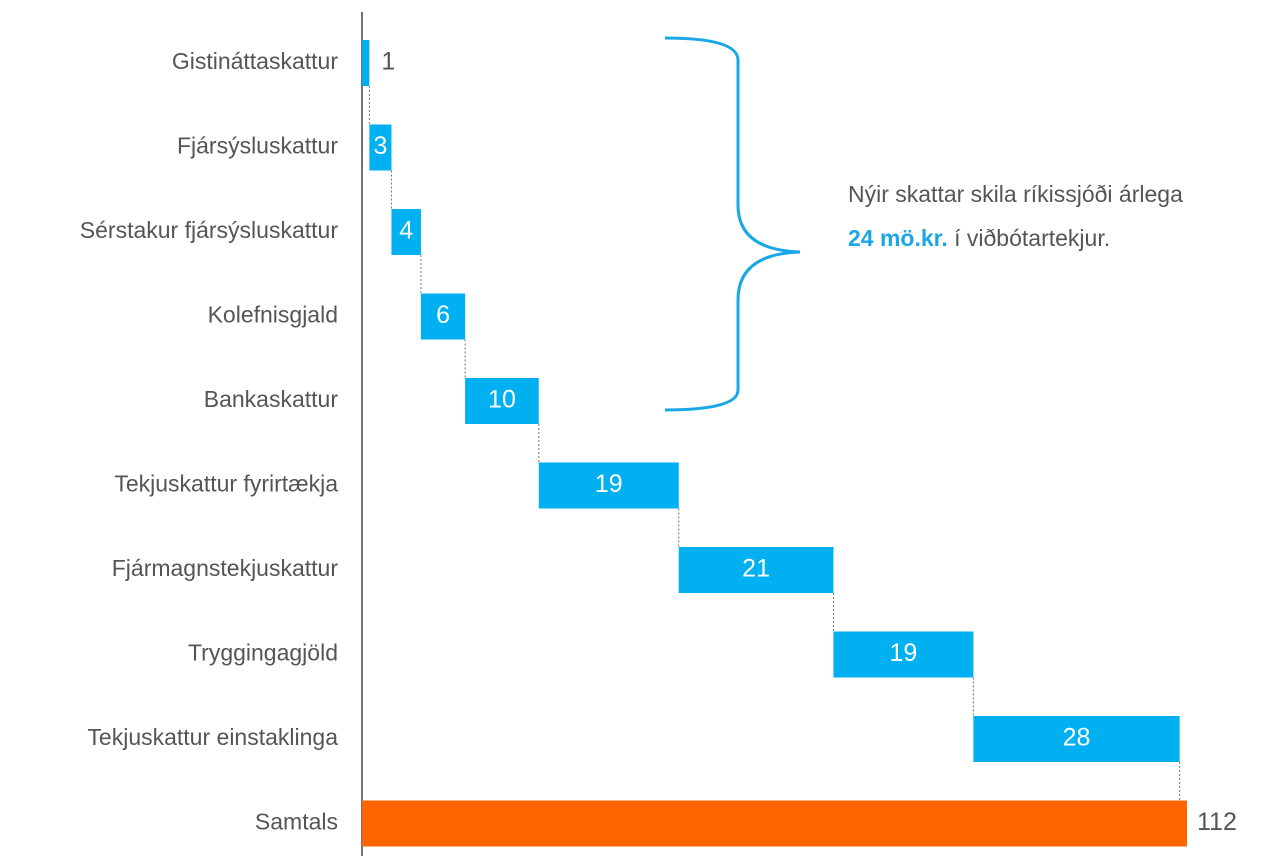 The width and height of the screenshot is (1276, 856). I want to click on value-label: 10, so click(502, 400).